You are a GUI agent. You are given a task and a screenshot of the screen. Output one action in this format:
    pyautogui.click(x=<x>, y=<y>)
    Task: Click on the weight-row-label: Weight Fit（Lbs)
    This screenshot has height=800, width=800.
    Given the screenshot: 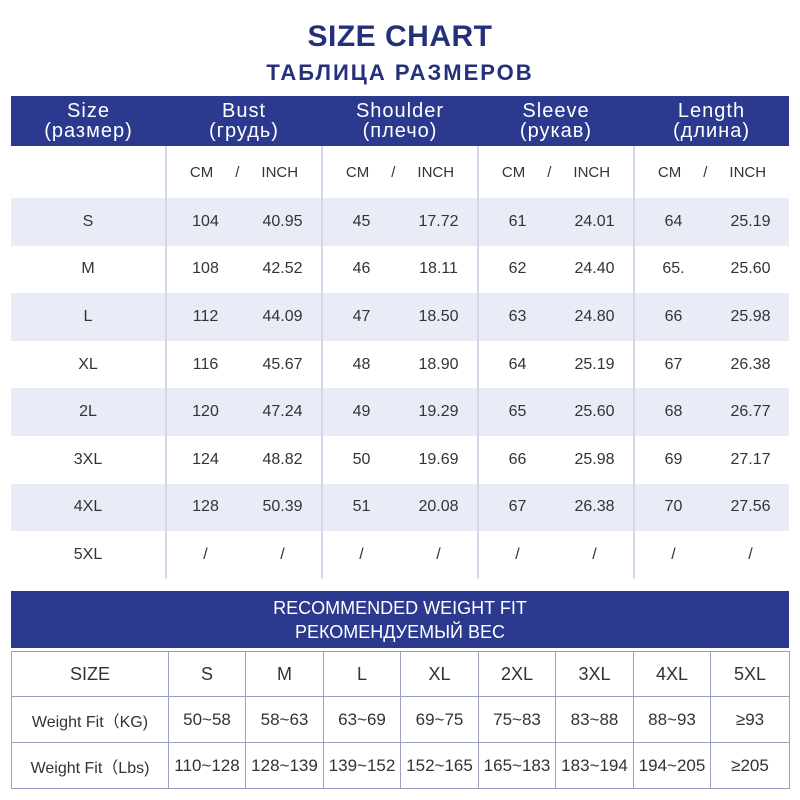 What is the action you would take?
    pyautogui.click(x=90, y=765)
    